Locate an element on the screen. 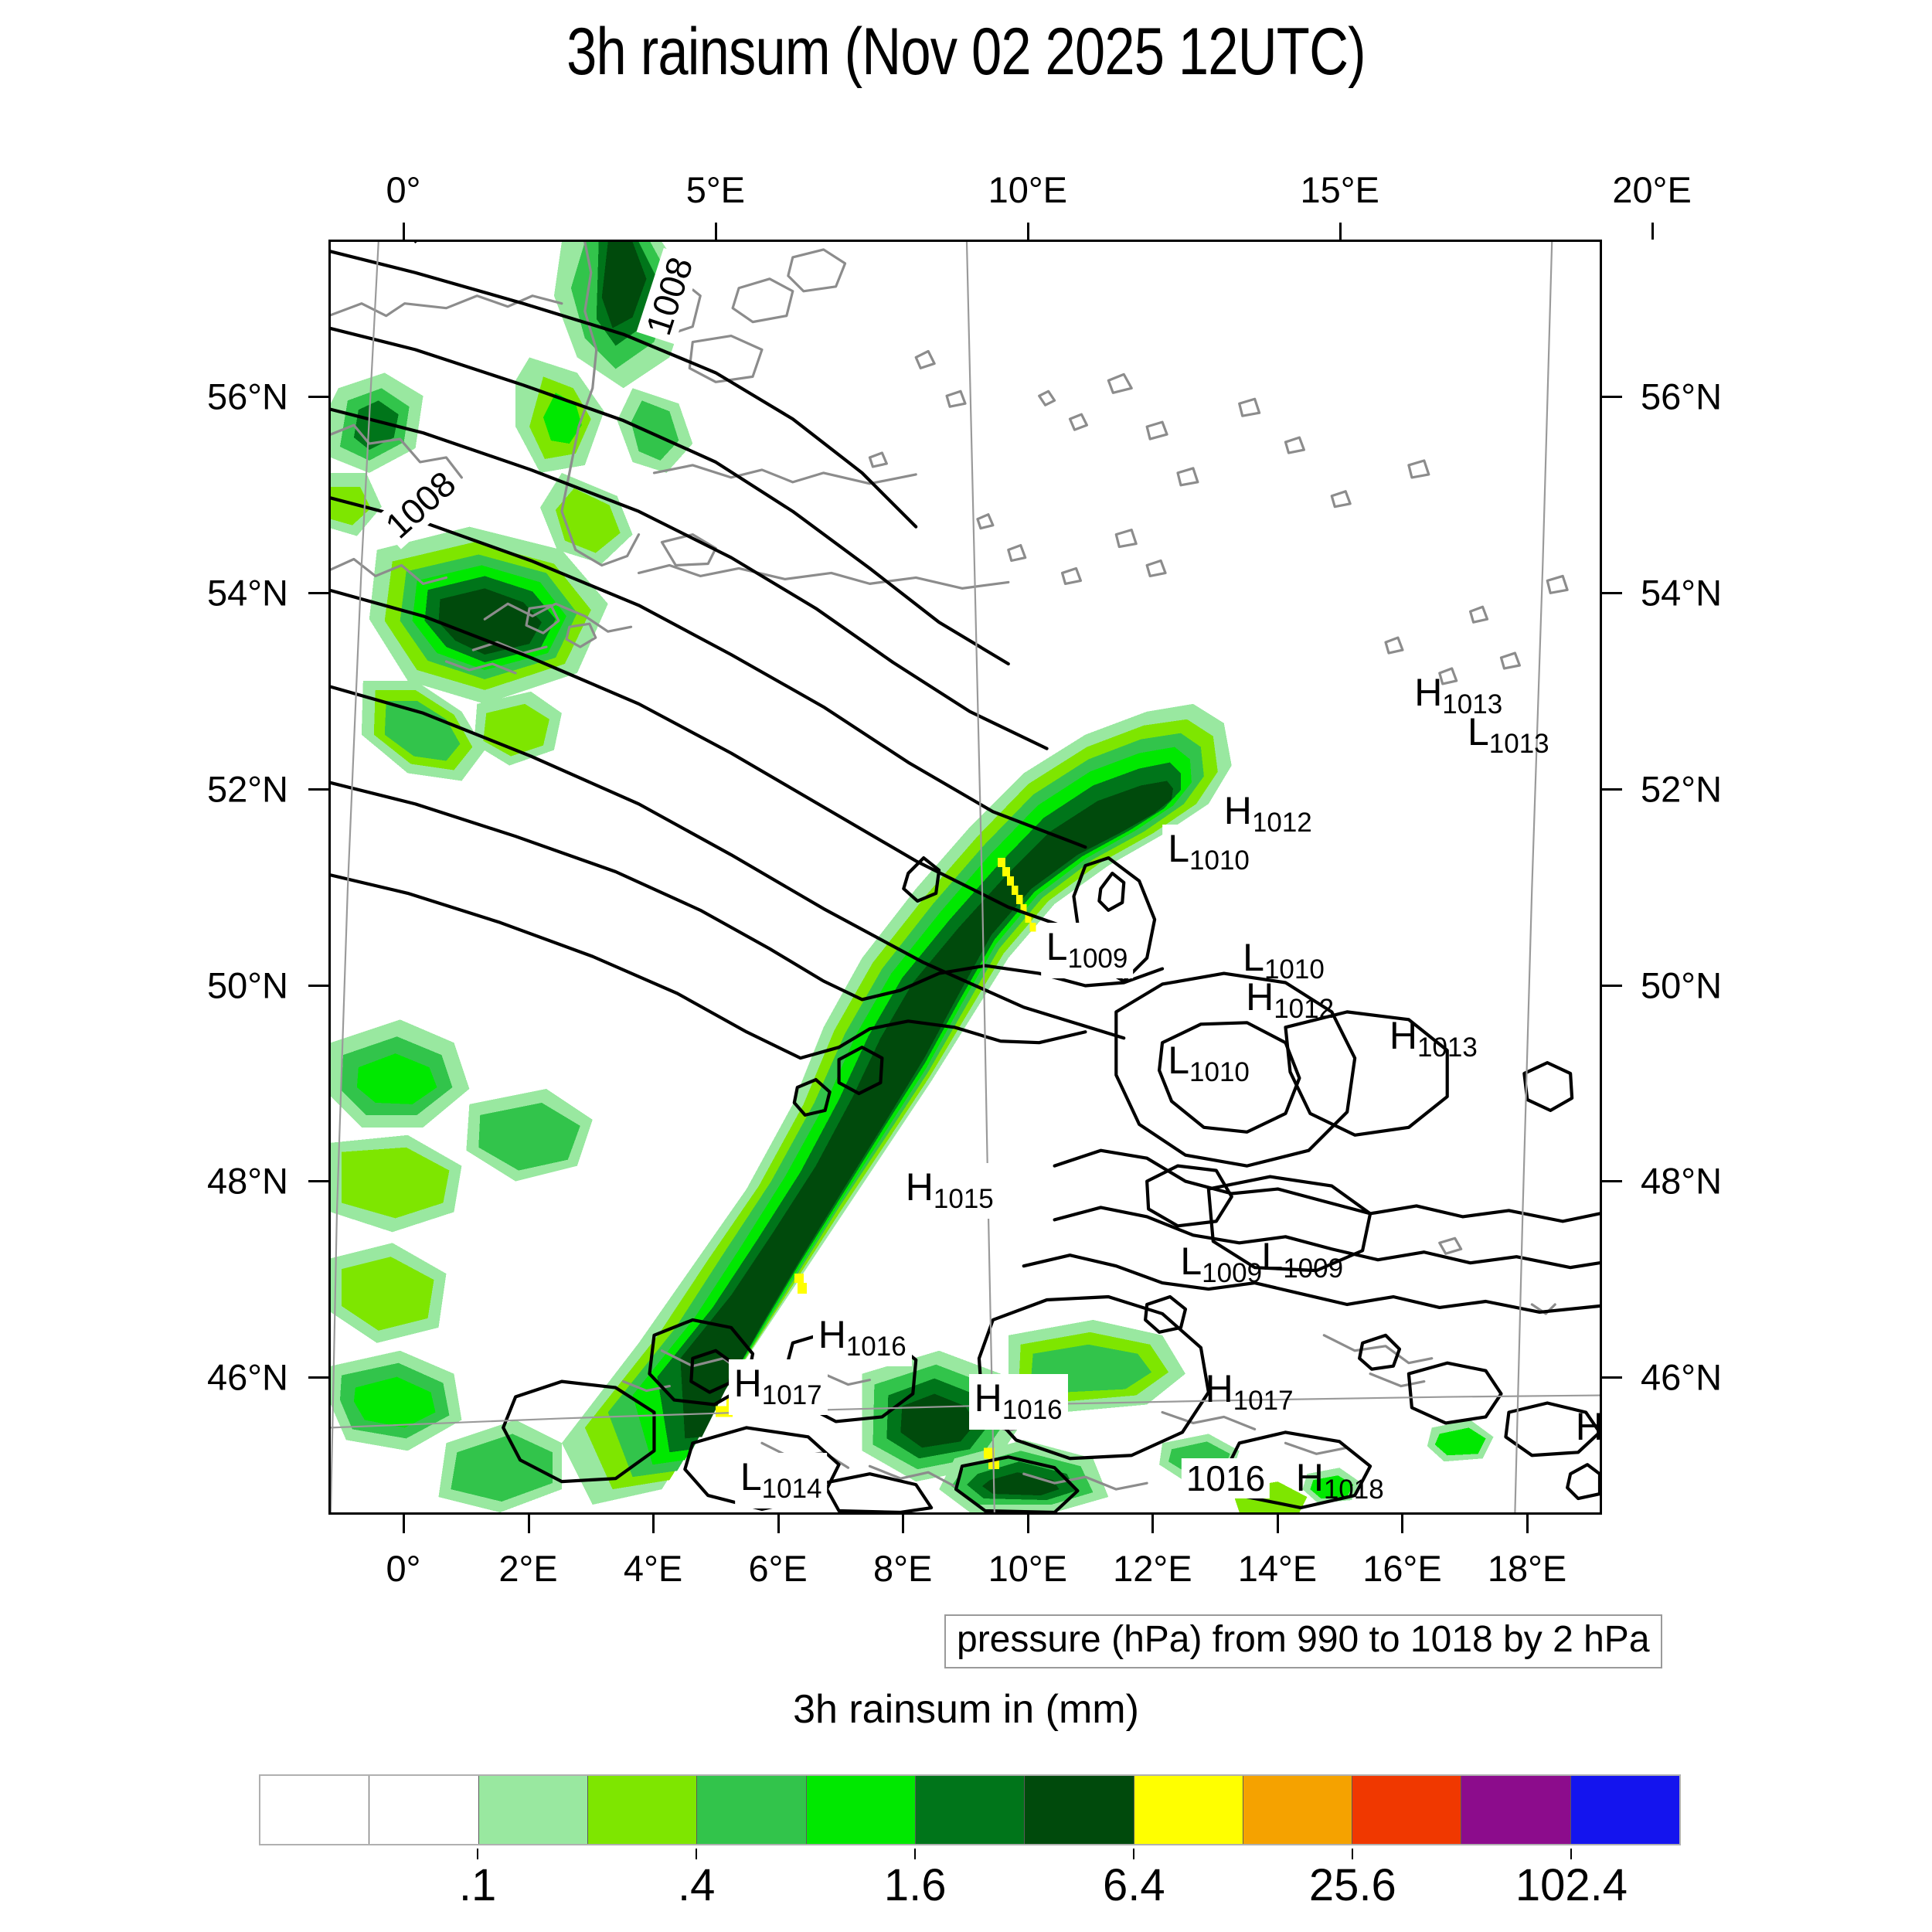 This screenshot has width=1932, height=1932. pressure-extremum-l-1: L1013 is located at coordinates (1509, 735).